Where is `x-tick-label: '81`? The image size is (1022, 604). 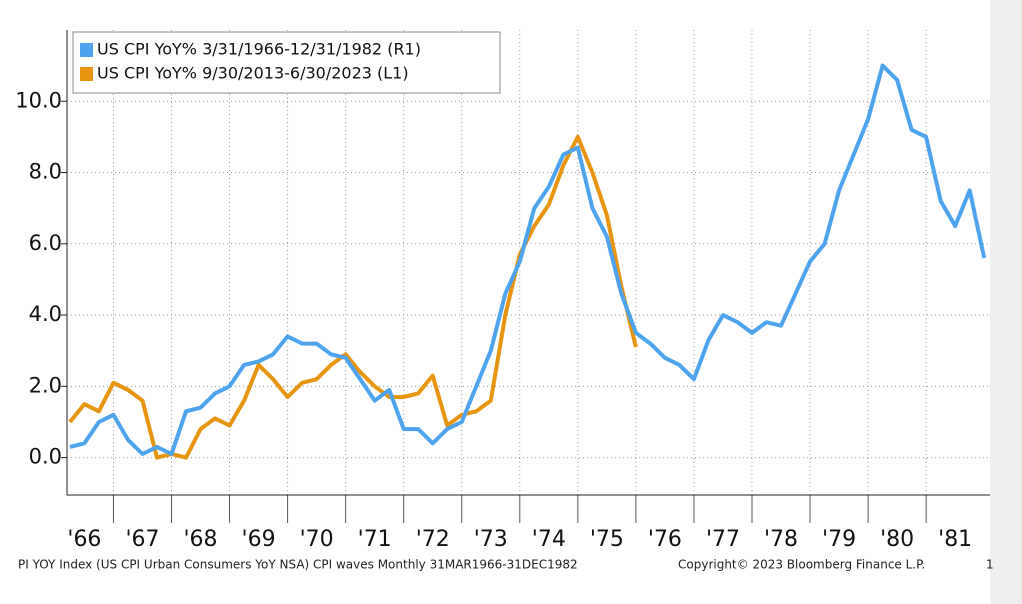
x-tick-label: '81 is located at coordinates (955, 539).